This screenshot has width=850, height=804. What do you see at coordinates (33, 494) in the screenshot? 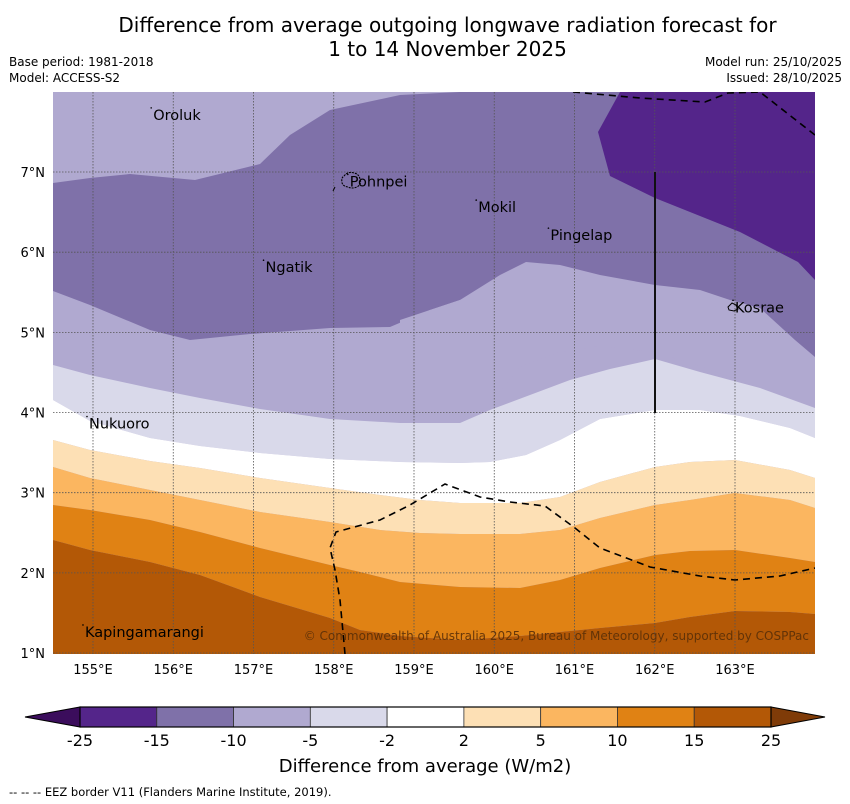
I see `lat-tick-label: 3°N` at bounding box center [33, 494].